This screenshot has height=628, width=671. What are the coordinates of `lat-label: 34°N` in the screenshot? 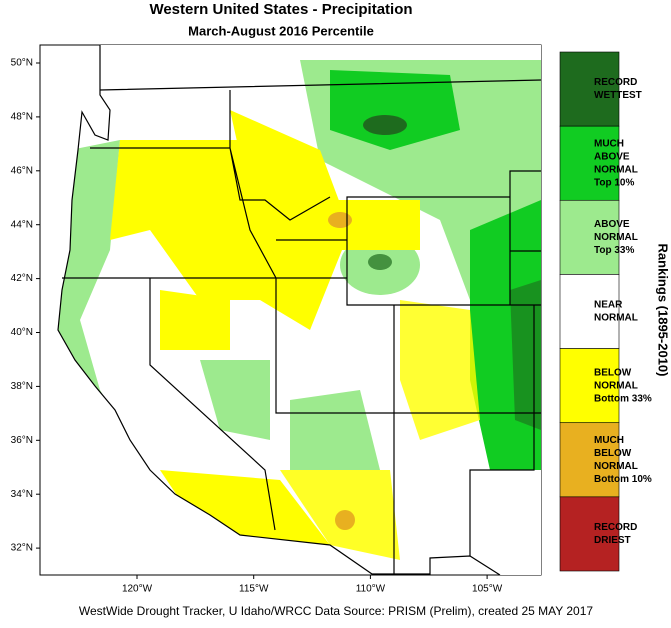 It's located at (22, 494).